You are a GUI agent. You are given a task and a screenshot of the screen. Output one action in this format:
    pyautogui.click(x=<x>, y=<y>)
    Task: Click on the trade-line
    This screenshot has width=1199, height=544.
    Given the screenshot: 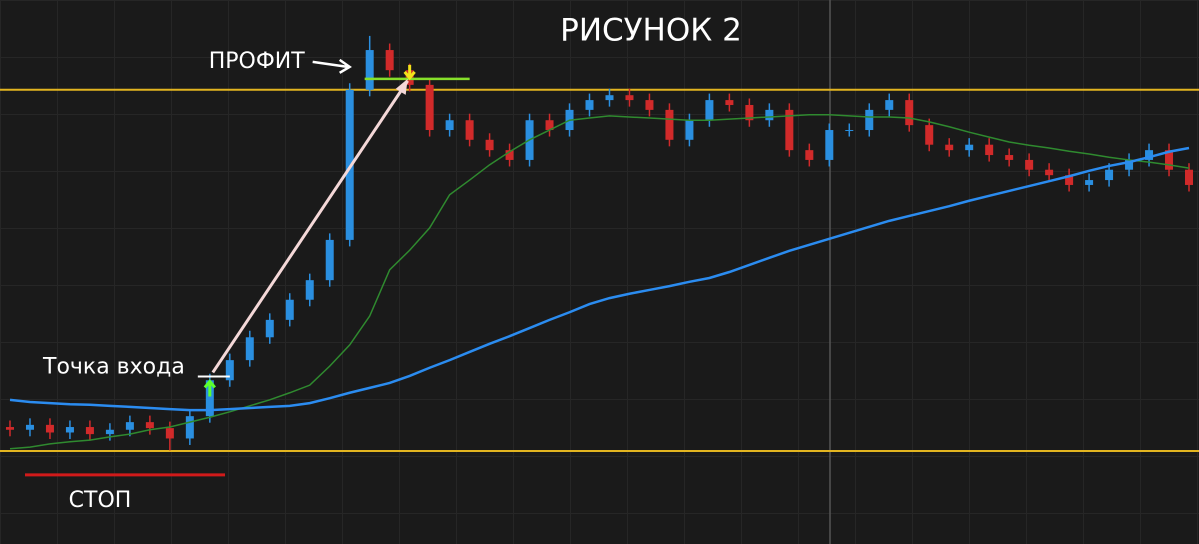 What is the action you would take?
    pyautogui.click(x=310, y=227)
    